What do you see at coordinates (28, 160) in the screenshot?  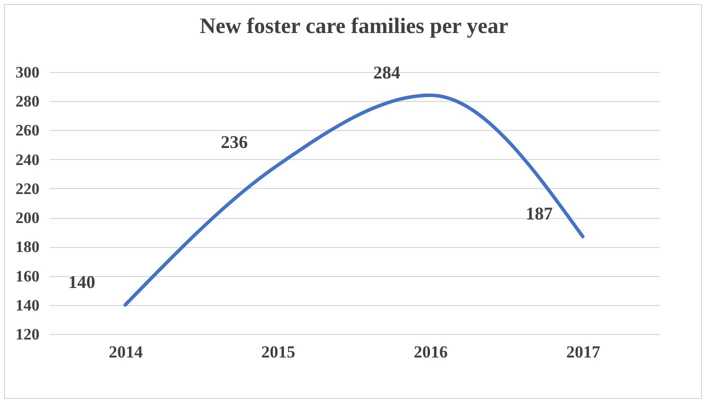 I see `y-tick-label: 240` at bounding box center [28, 160].